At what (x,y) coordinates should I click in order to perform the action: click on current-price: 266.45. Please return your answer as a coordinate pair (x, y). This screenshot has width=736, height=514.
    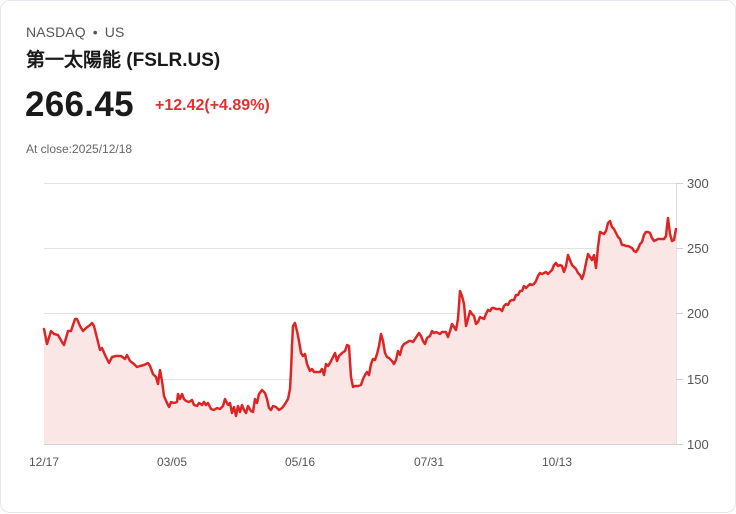
    Looking at the image, I should click on (79, 104).